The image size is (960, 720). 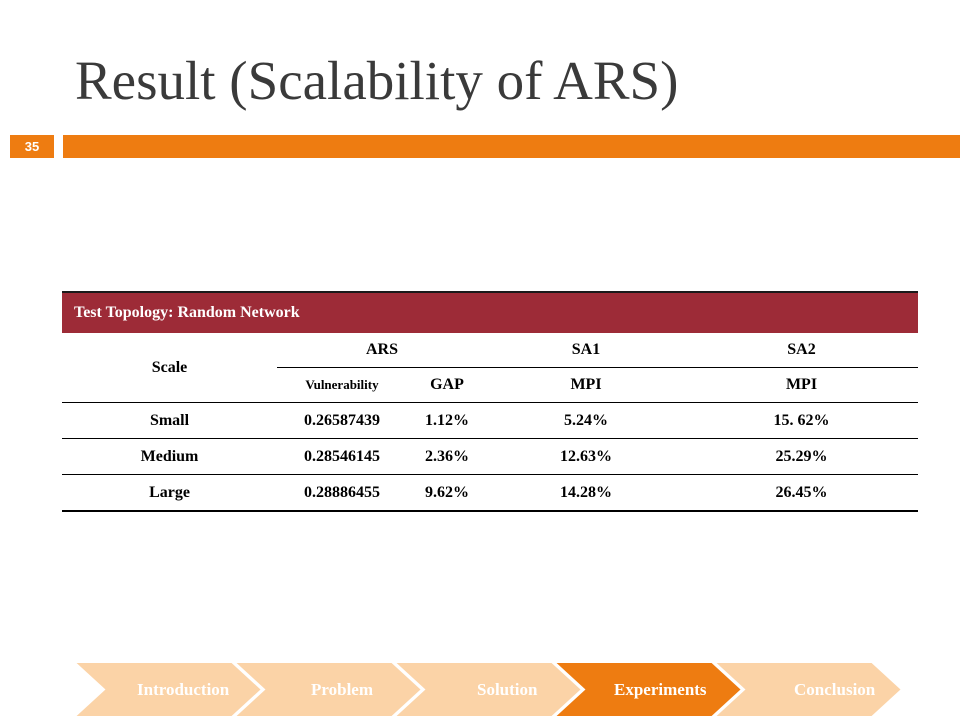 What do you see at coordinates (802, 456) in the screenshot?
I see `cell-sa2: 25.29%` at bounding box center [802, 456].